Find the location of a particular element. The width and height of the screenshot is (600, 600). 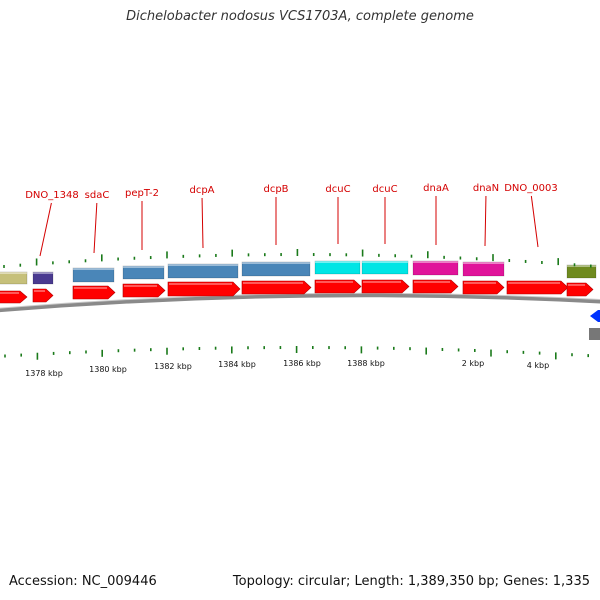

feature-block-dcpb is located at coordinates (276, 269).